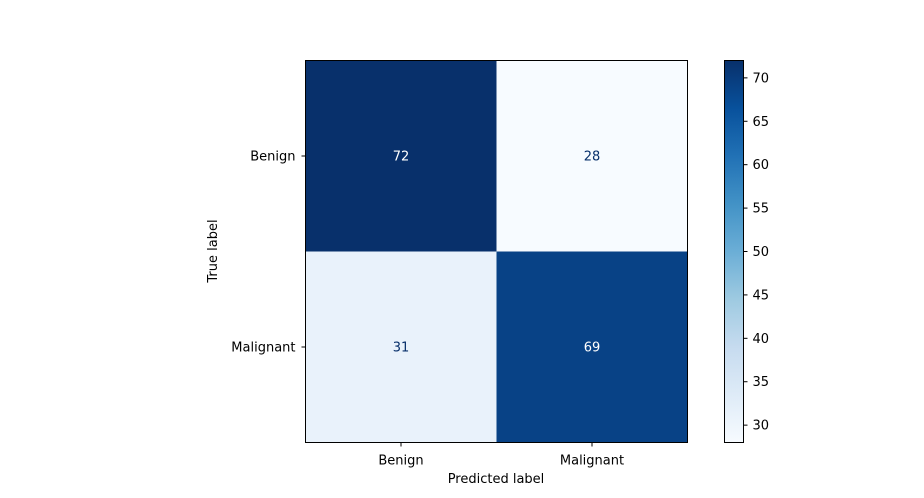 The height and width of the screenshot is (498, 924). What do you see at coordinates (761, 78) in the screenshot?
I see `colorbar-tick-label: 70` at bounding box center [761, 78].